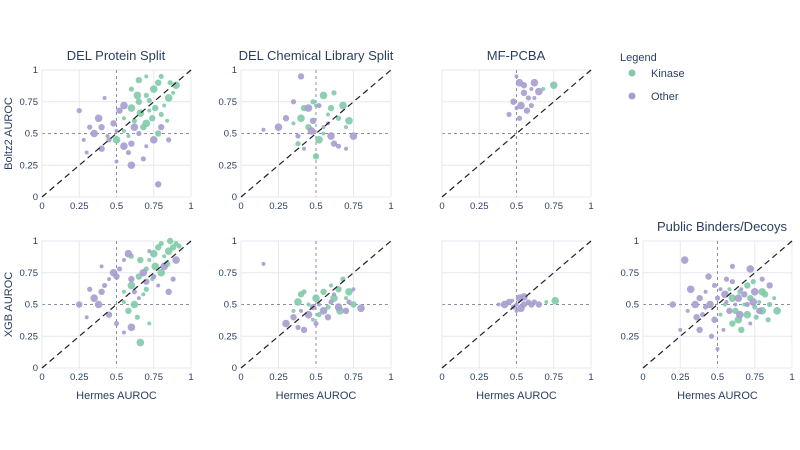 This screenshot has height=450, width=800. Describe the element at coordinates (479, 377) in the screenshot. I see `x-tick-label: 0.25` at that location.